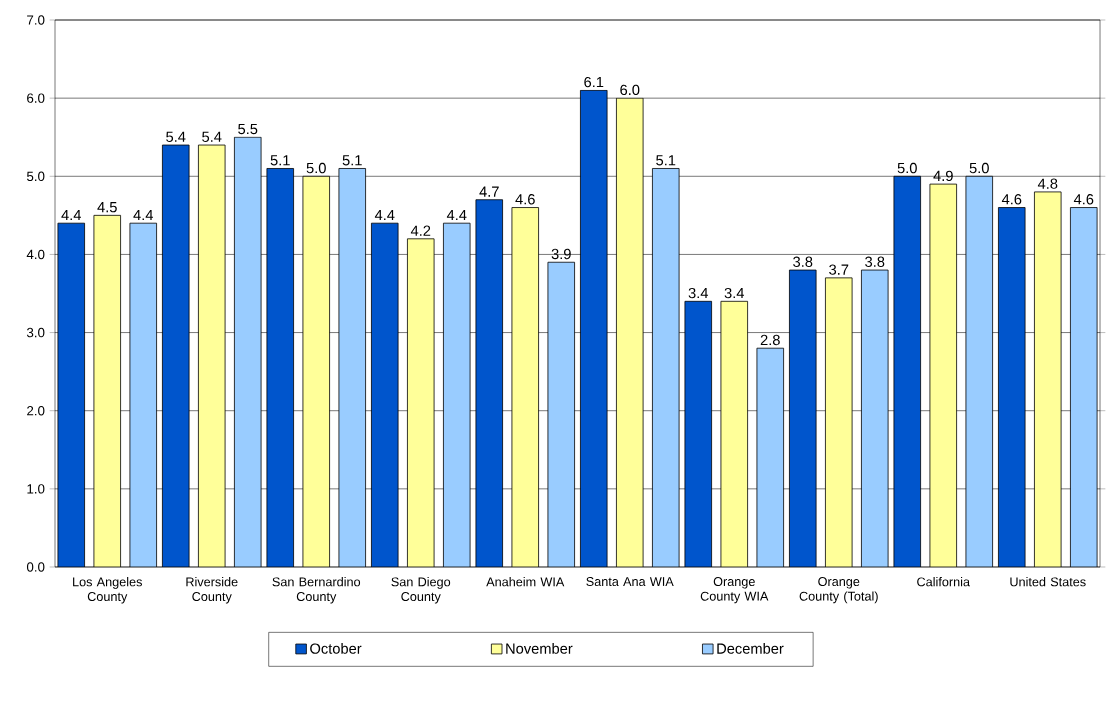 Image resolution: width=1109 pixels, height=717 pixels. I want to click on data-label: 4.5, so click(107, 207).